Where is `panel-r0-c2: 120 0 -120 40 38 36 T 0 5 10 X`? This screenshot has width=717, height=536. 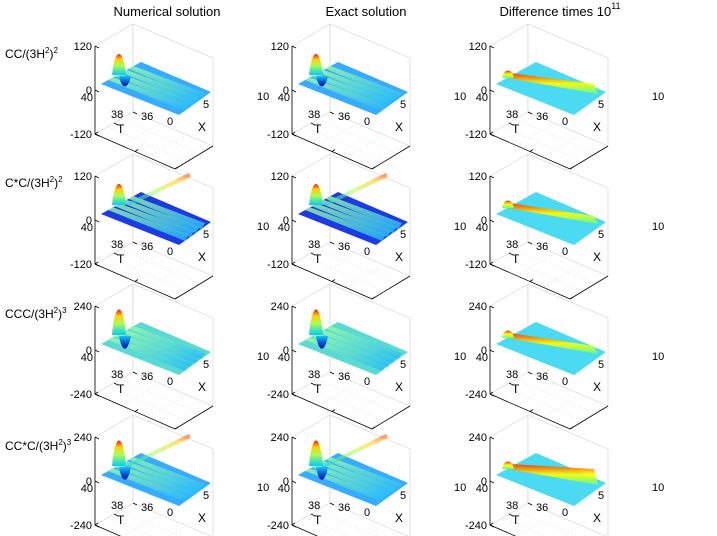
panel-r0-c2: 120 0 -120 40 38 36 T 0 5 10 X is located at coordinates (564, 96).